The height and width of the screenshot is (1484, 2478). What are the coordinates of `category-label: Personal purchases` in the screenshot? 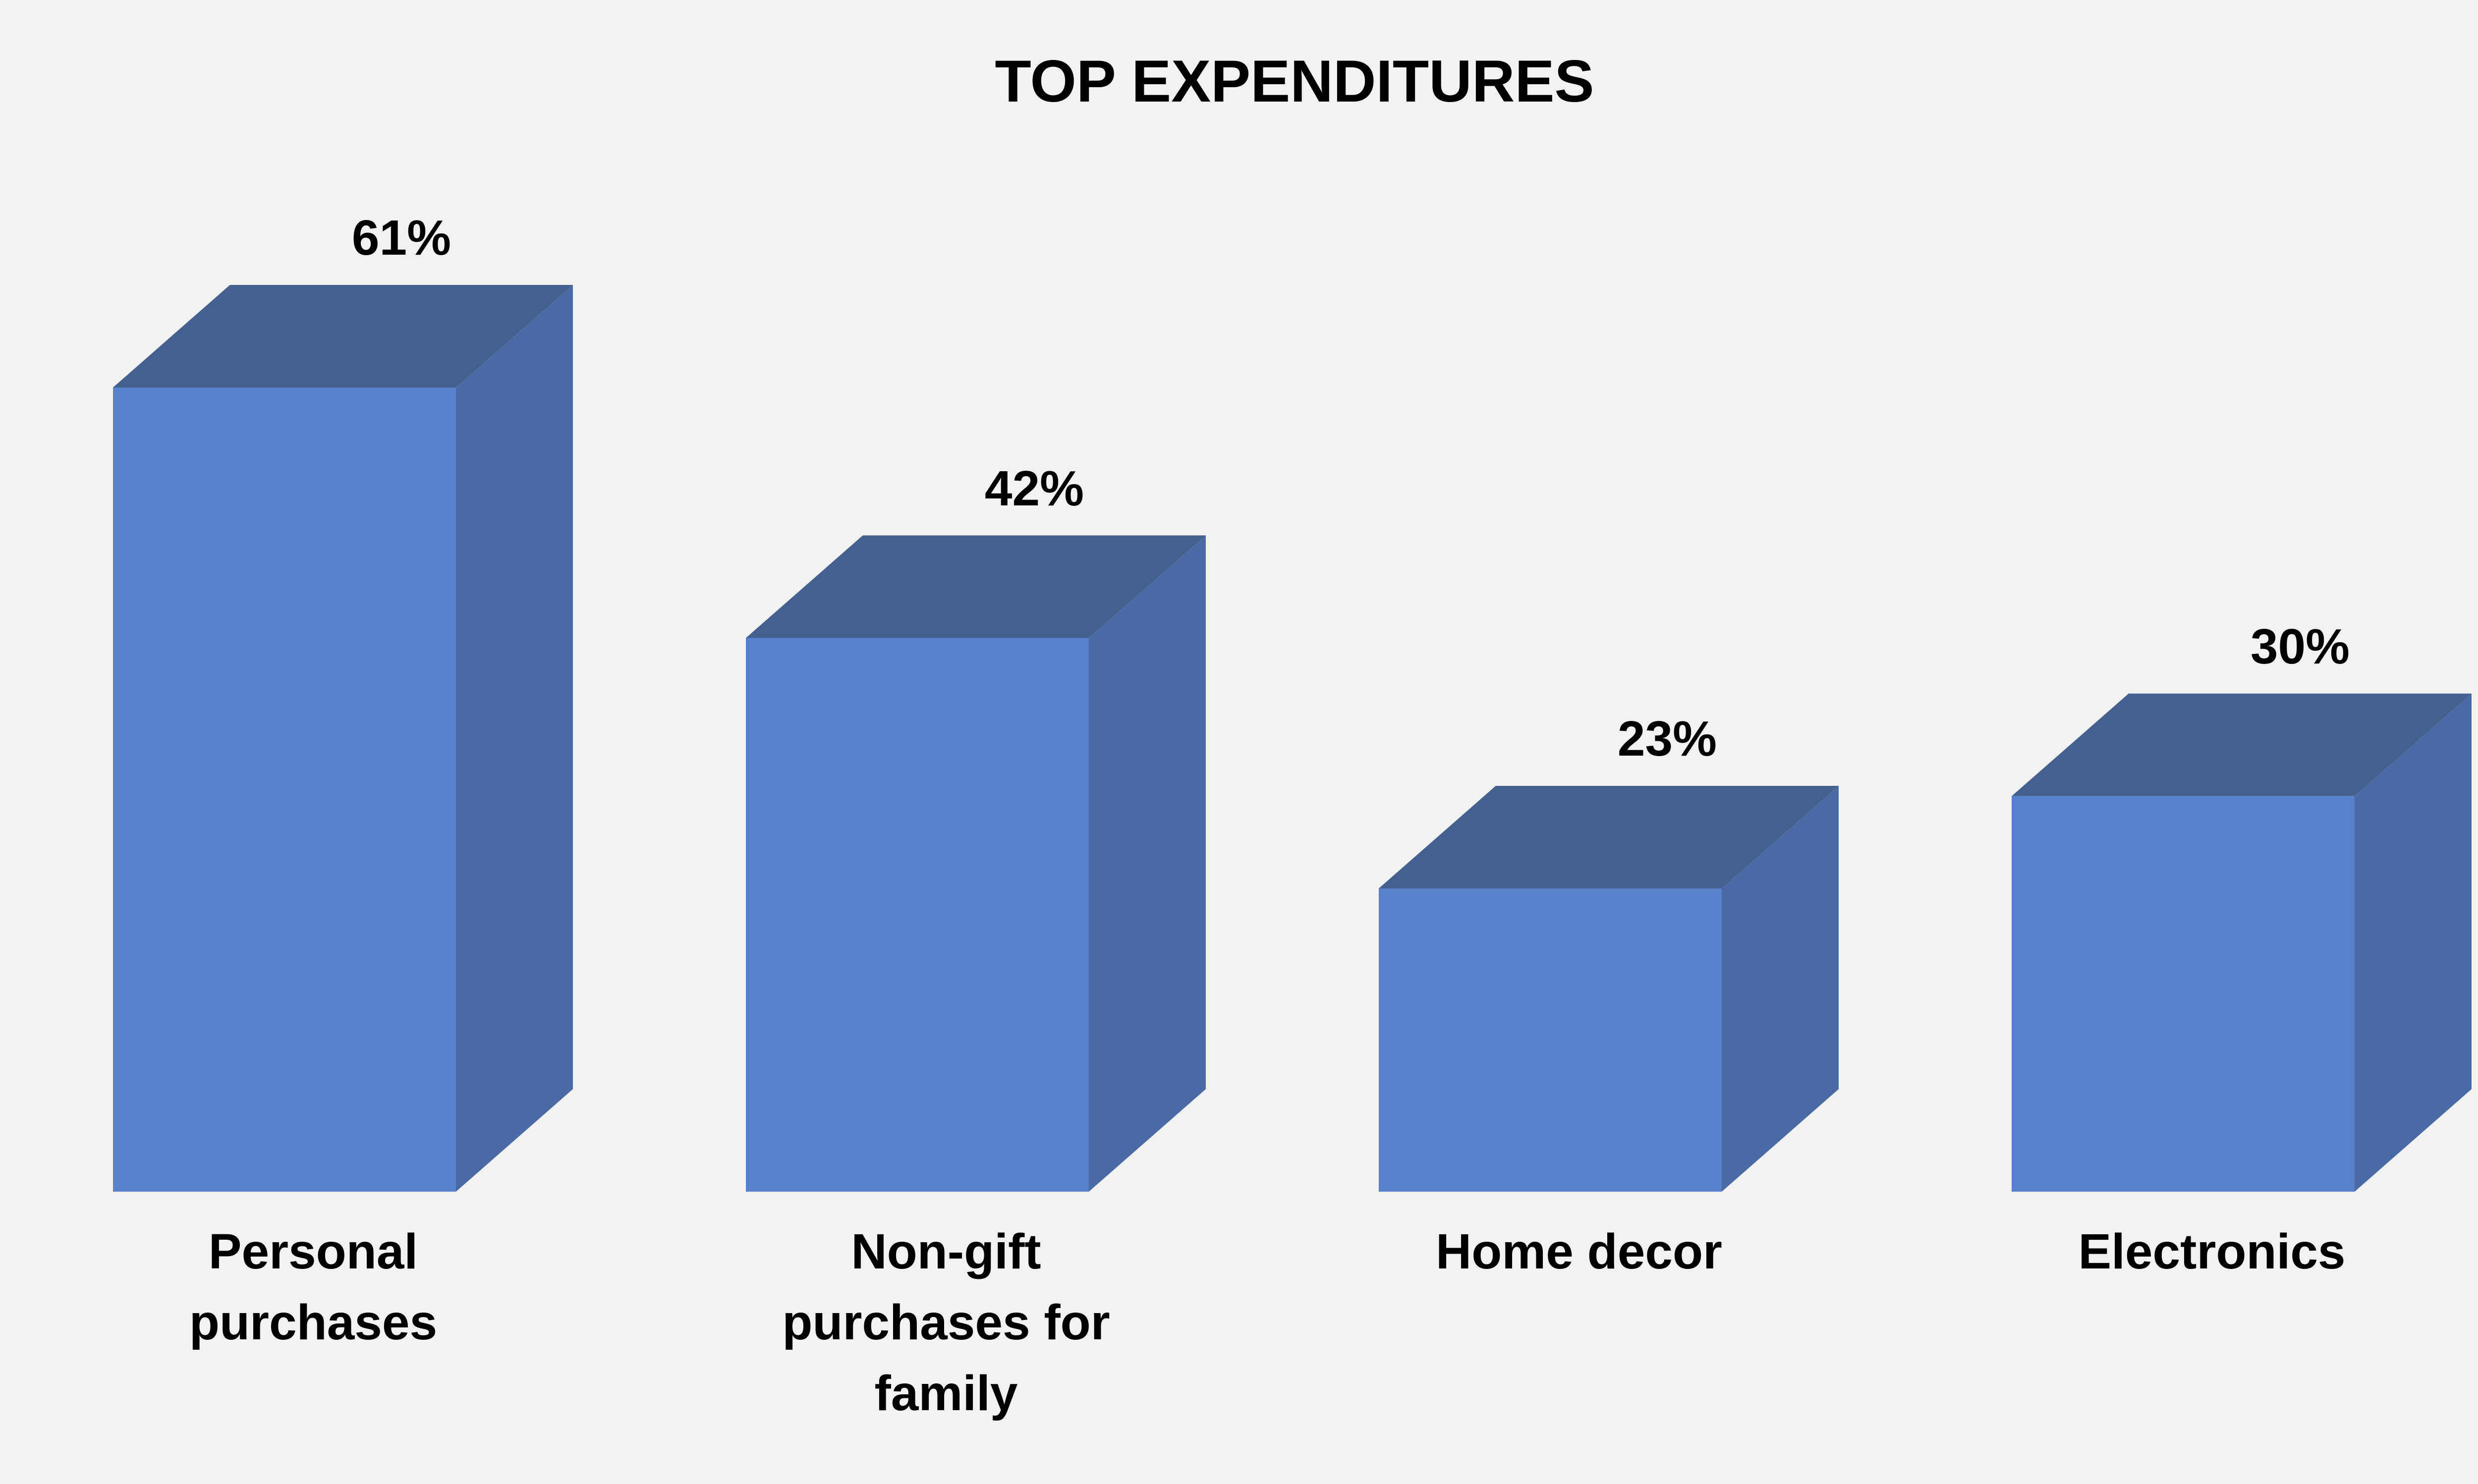 It's located at (313, 1287).